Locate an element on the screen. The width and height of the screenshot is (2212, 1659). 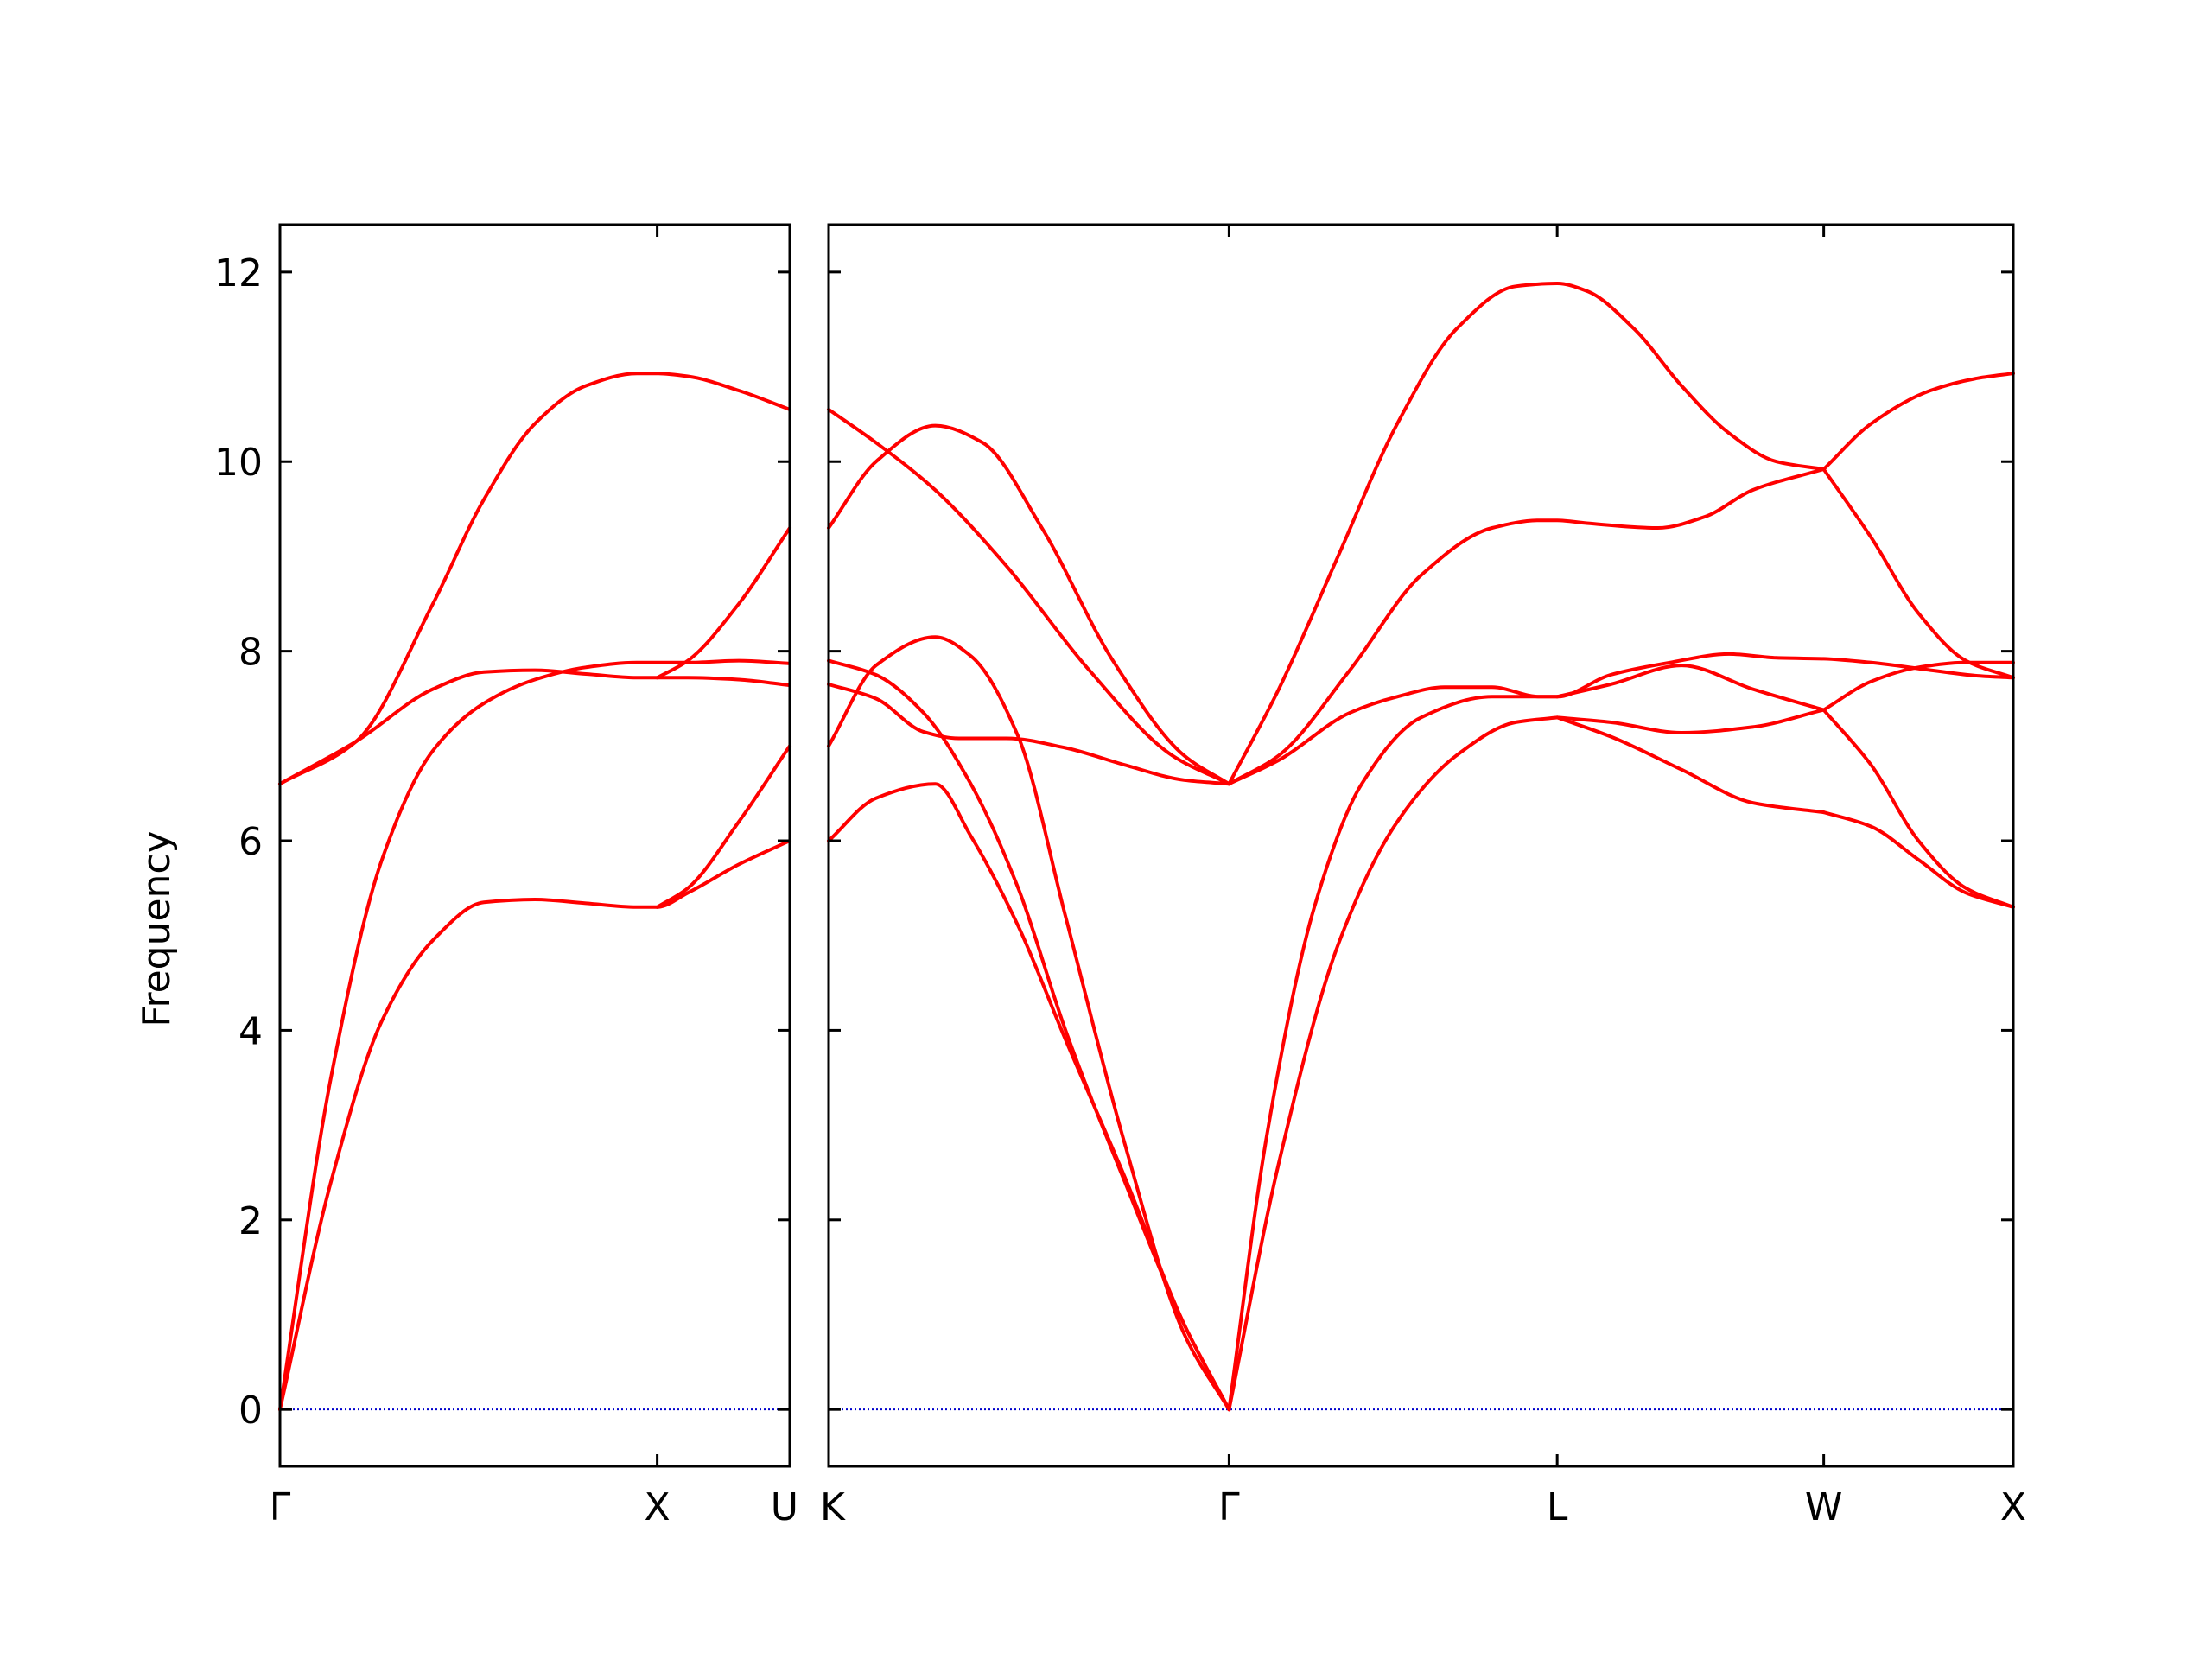
y-tick-label: 2 is located at coordinates (250, 1221).